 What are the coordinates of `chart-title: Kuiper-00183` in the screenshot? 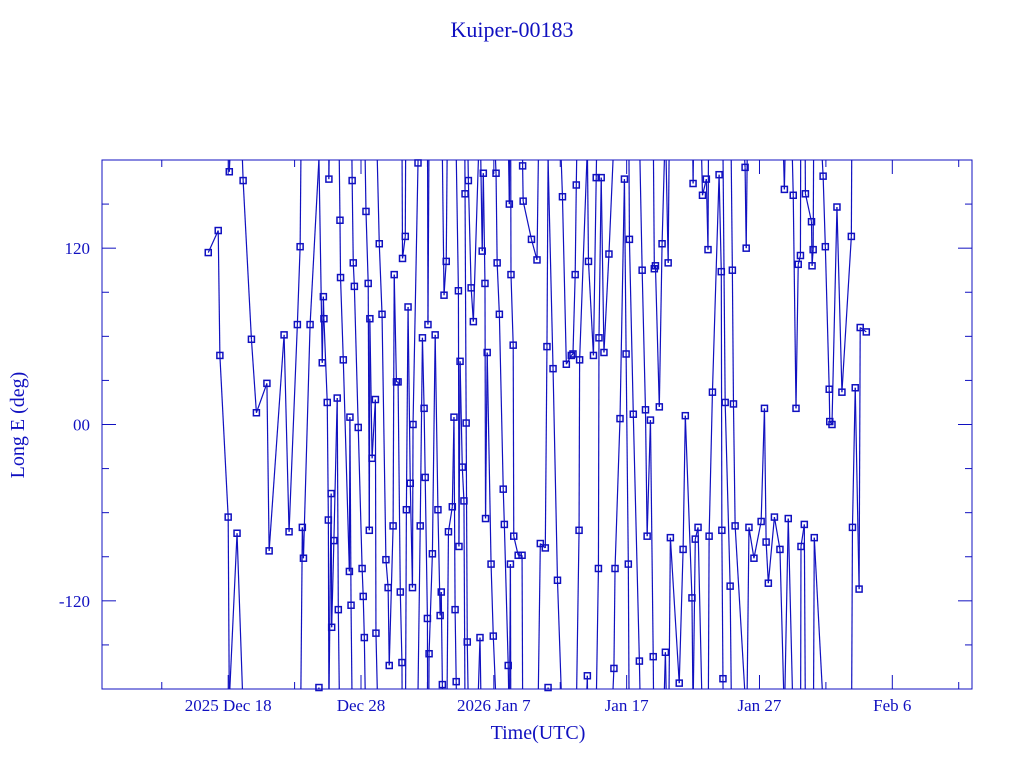 It's located at (512, 29).